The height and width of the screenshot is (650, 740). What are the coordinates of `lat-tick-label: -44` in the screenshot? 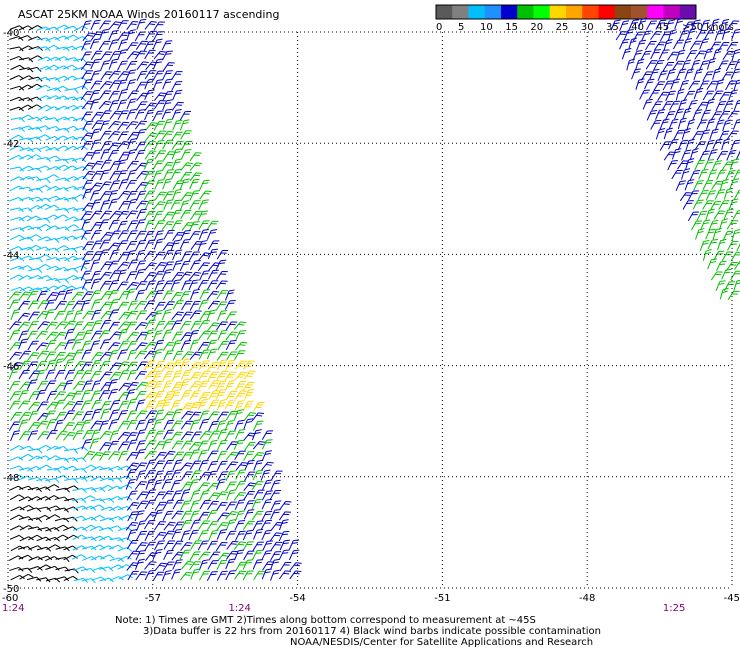 It's located at (11, 255).